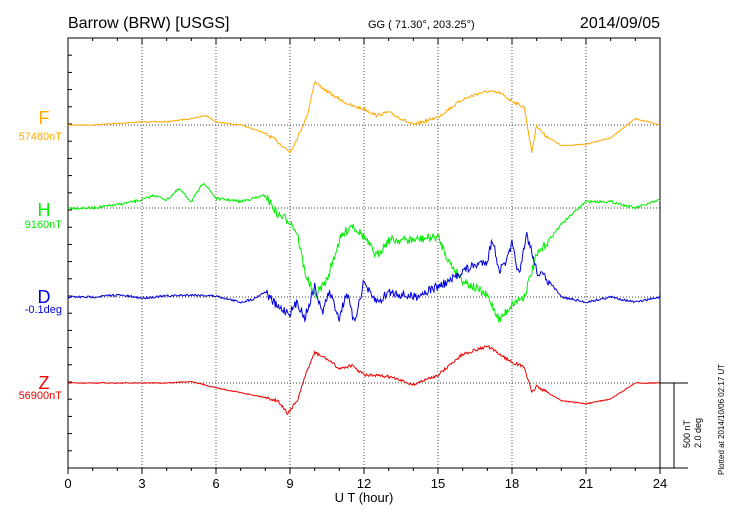 This screenshot has height=520, width=730. Describe the element at coordinates (698, 433) in the screenshot. I see `scale-deg-label: 2.0 deg` at that location.